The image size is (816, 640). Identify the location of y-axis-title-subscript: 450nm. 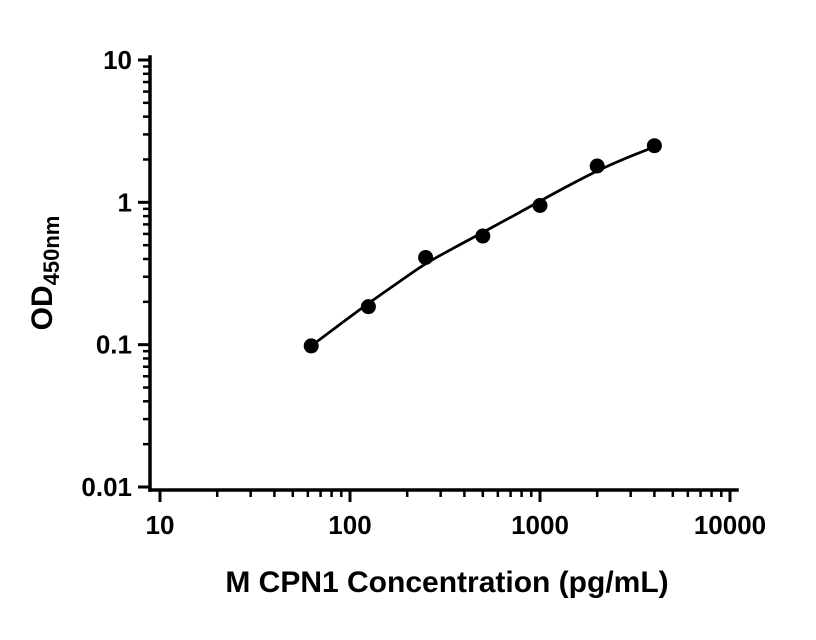
(51, 251).